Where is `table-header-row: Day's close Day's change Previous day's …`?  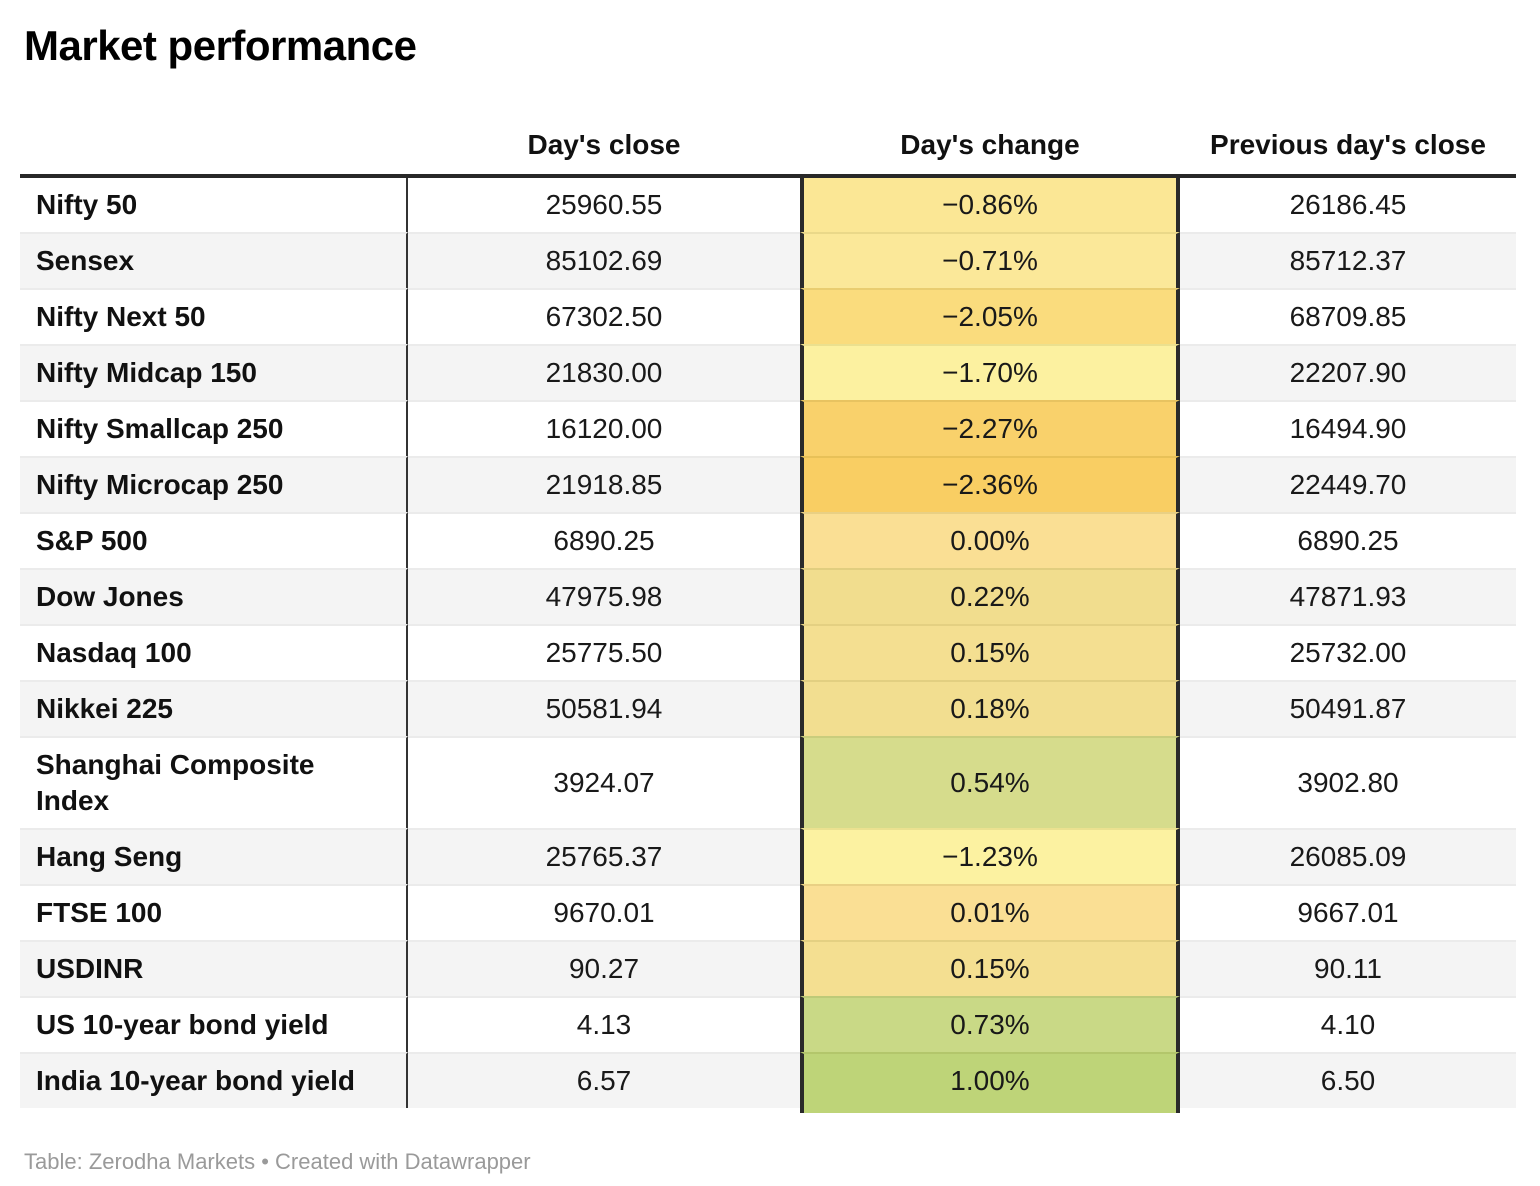 table-header-row: Day's close Day's change Previous day's … is located at coordinates (768, 153).